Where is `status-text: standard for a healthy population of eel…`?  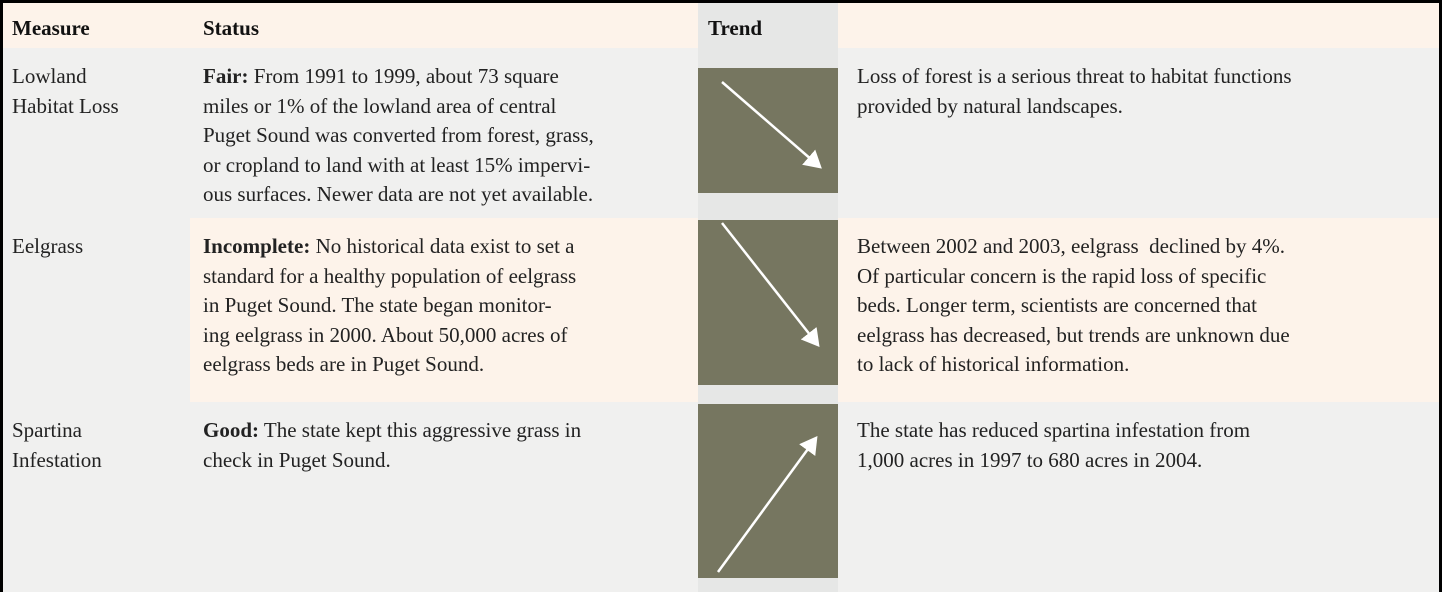 status-text: standard for a healthy population of eel… is located at coordinates (390, 275).